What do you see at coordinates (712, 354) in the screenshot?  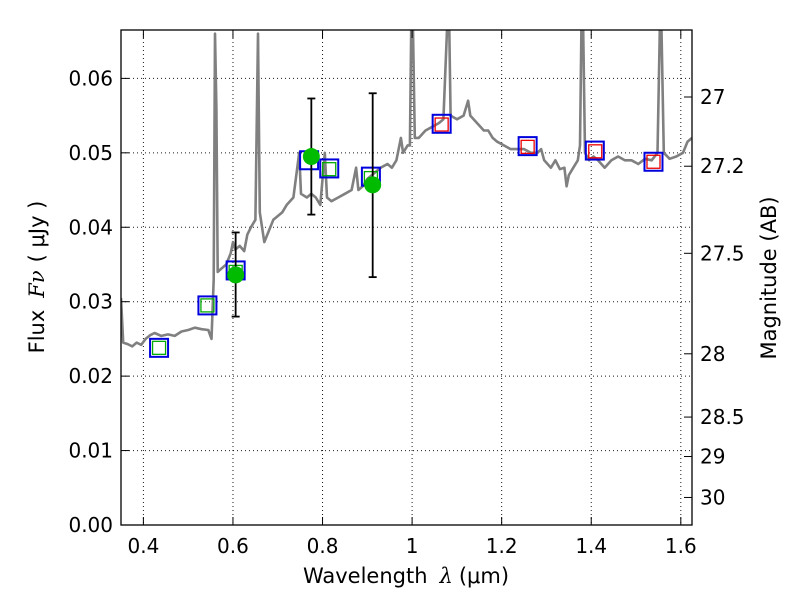 I see `mag-tick-label: 28` at bounding box center [712, 354].